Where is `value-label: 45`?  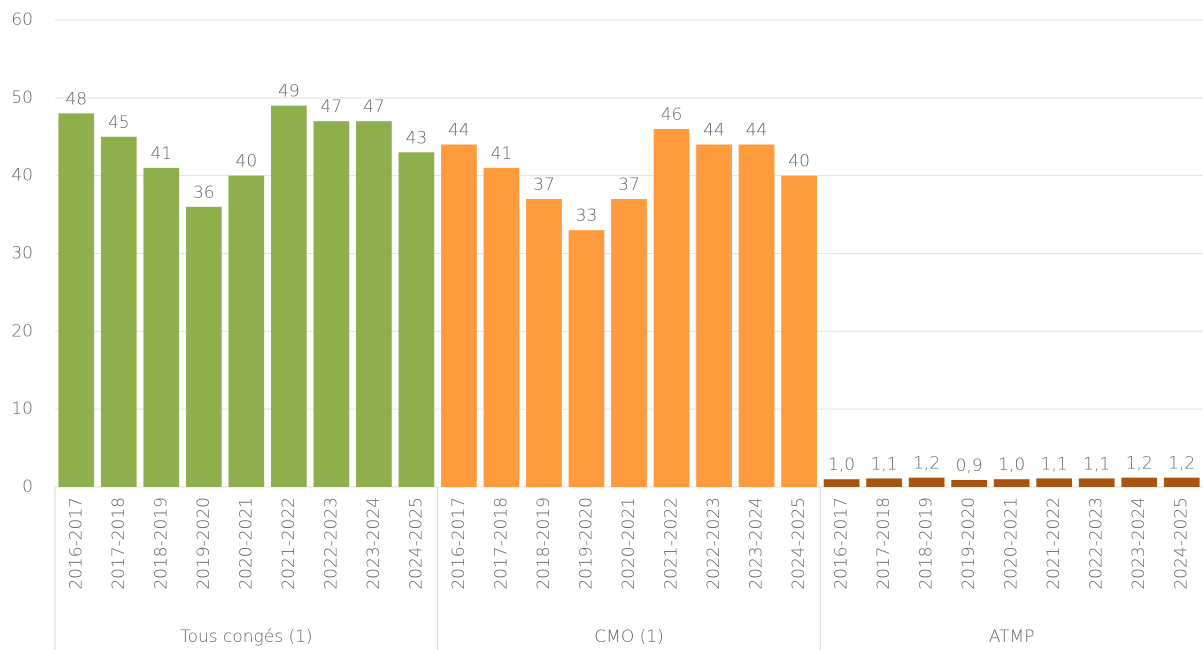 value-label: 45 is located at coordinates (119, 123).